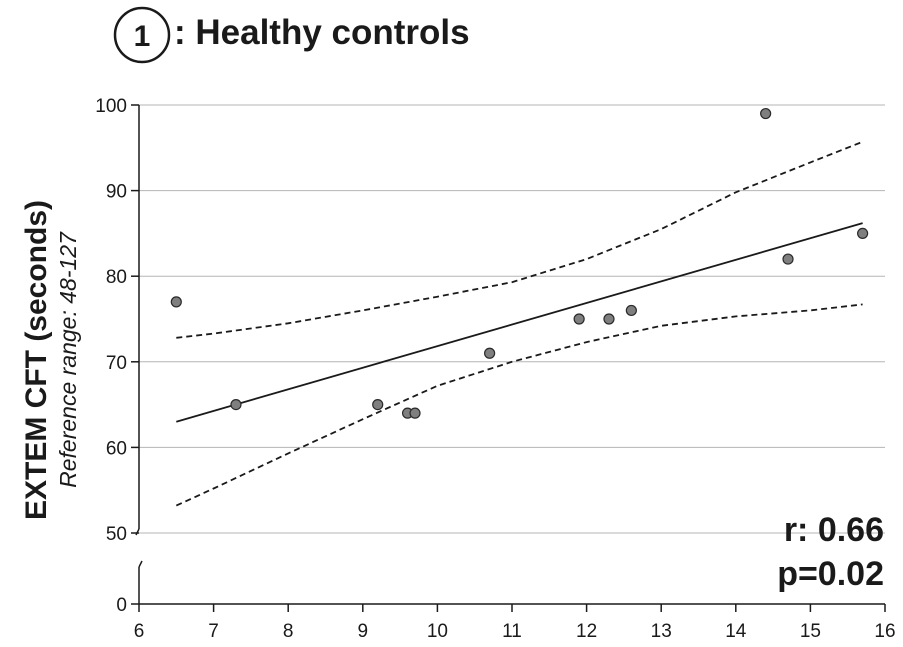  Describe the element at coordinates (139, 631) in the screenshot. I see `x-tick-label-6: 6` at that location.